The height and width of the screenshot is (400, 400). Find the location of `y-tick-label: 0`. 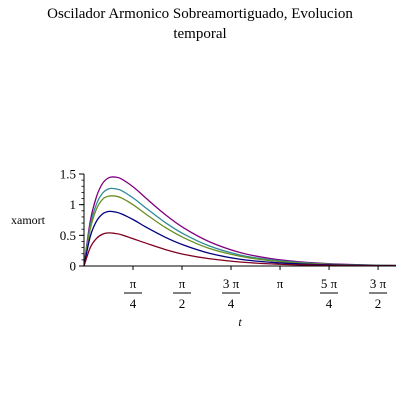

y-tick-label: 0 is located at coordinates (73, 266).